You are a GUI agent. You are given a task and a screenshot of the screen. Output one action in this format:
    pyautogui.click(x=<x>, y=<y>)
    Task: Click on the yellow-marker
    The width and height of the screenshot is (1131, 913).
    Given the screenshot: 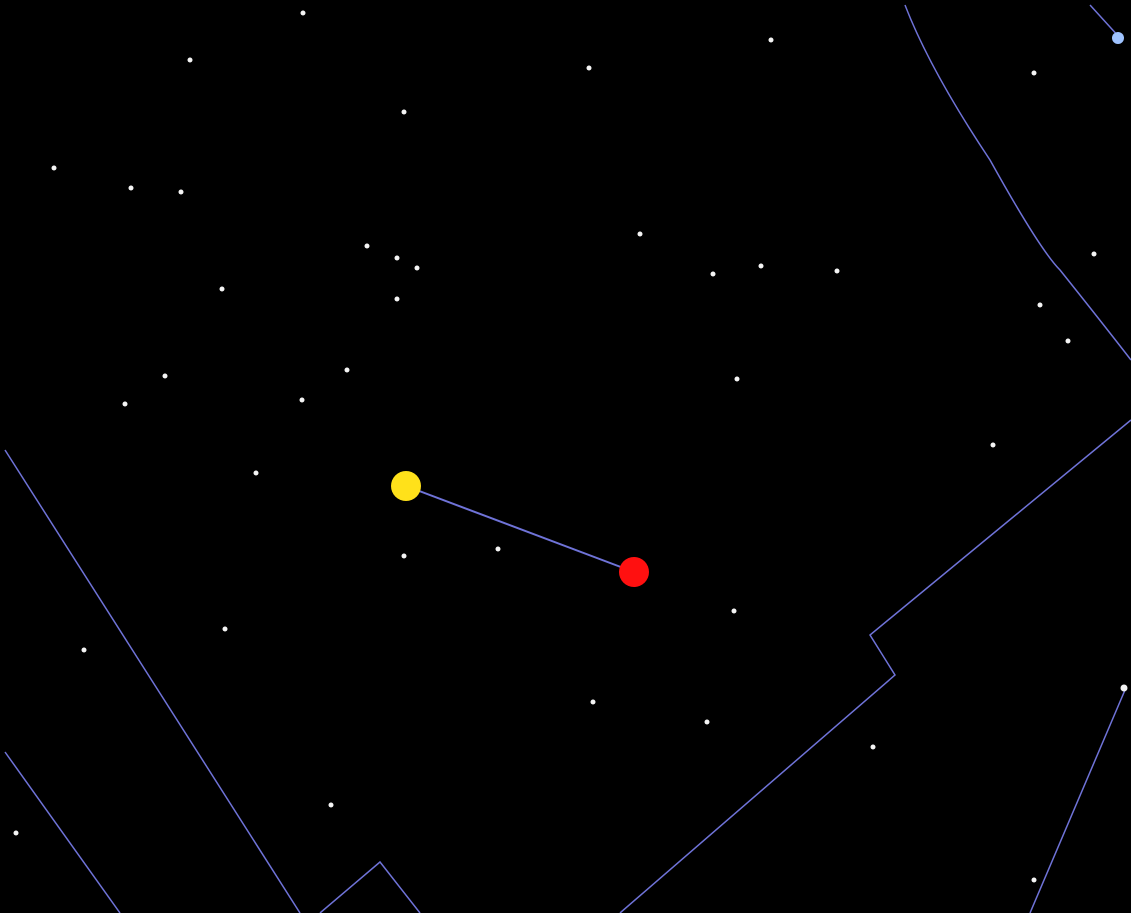 What is the action you would take?
    pyautogui.click(x=406, y=486)
    